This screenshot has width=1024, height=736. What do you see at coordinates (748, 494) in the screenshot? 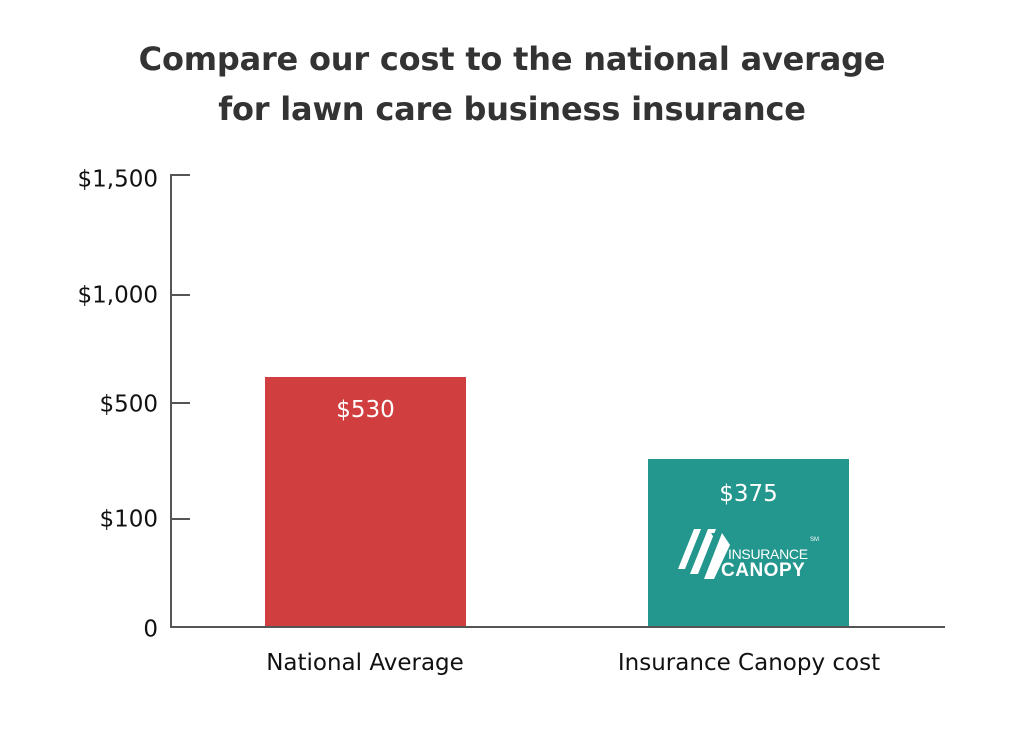
I see `bar-value-label: $375` at bounding box center [748, 494].